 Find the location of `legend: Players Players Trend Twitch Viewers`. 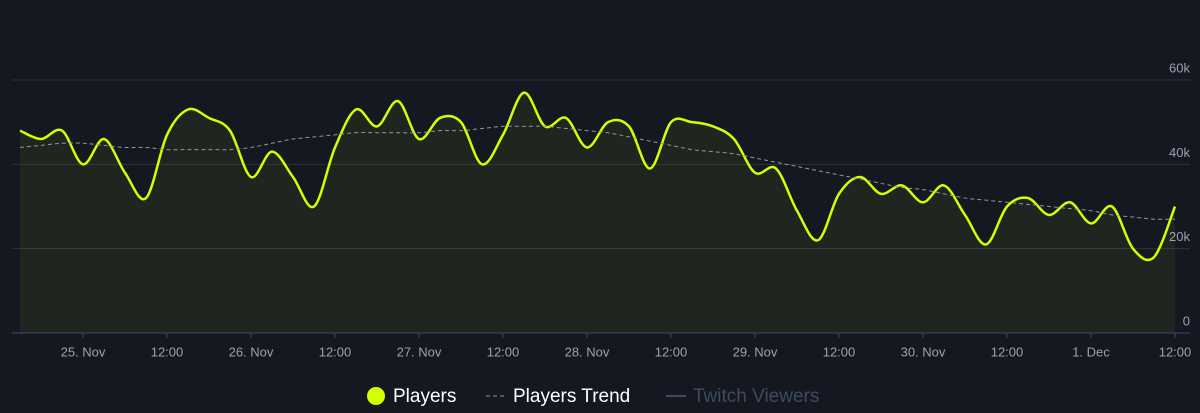

legend: Players Players Trend Twitch Viewers is located at coordinates (593, 396).